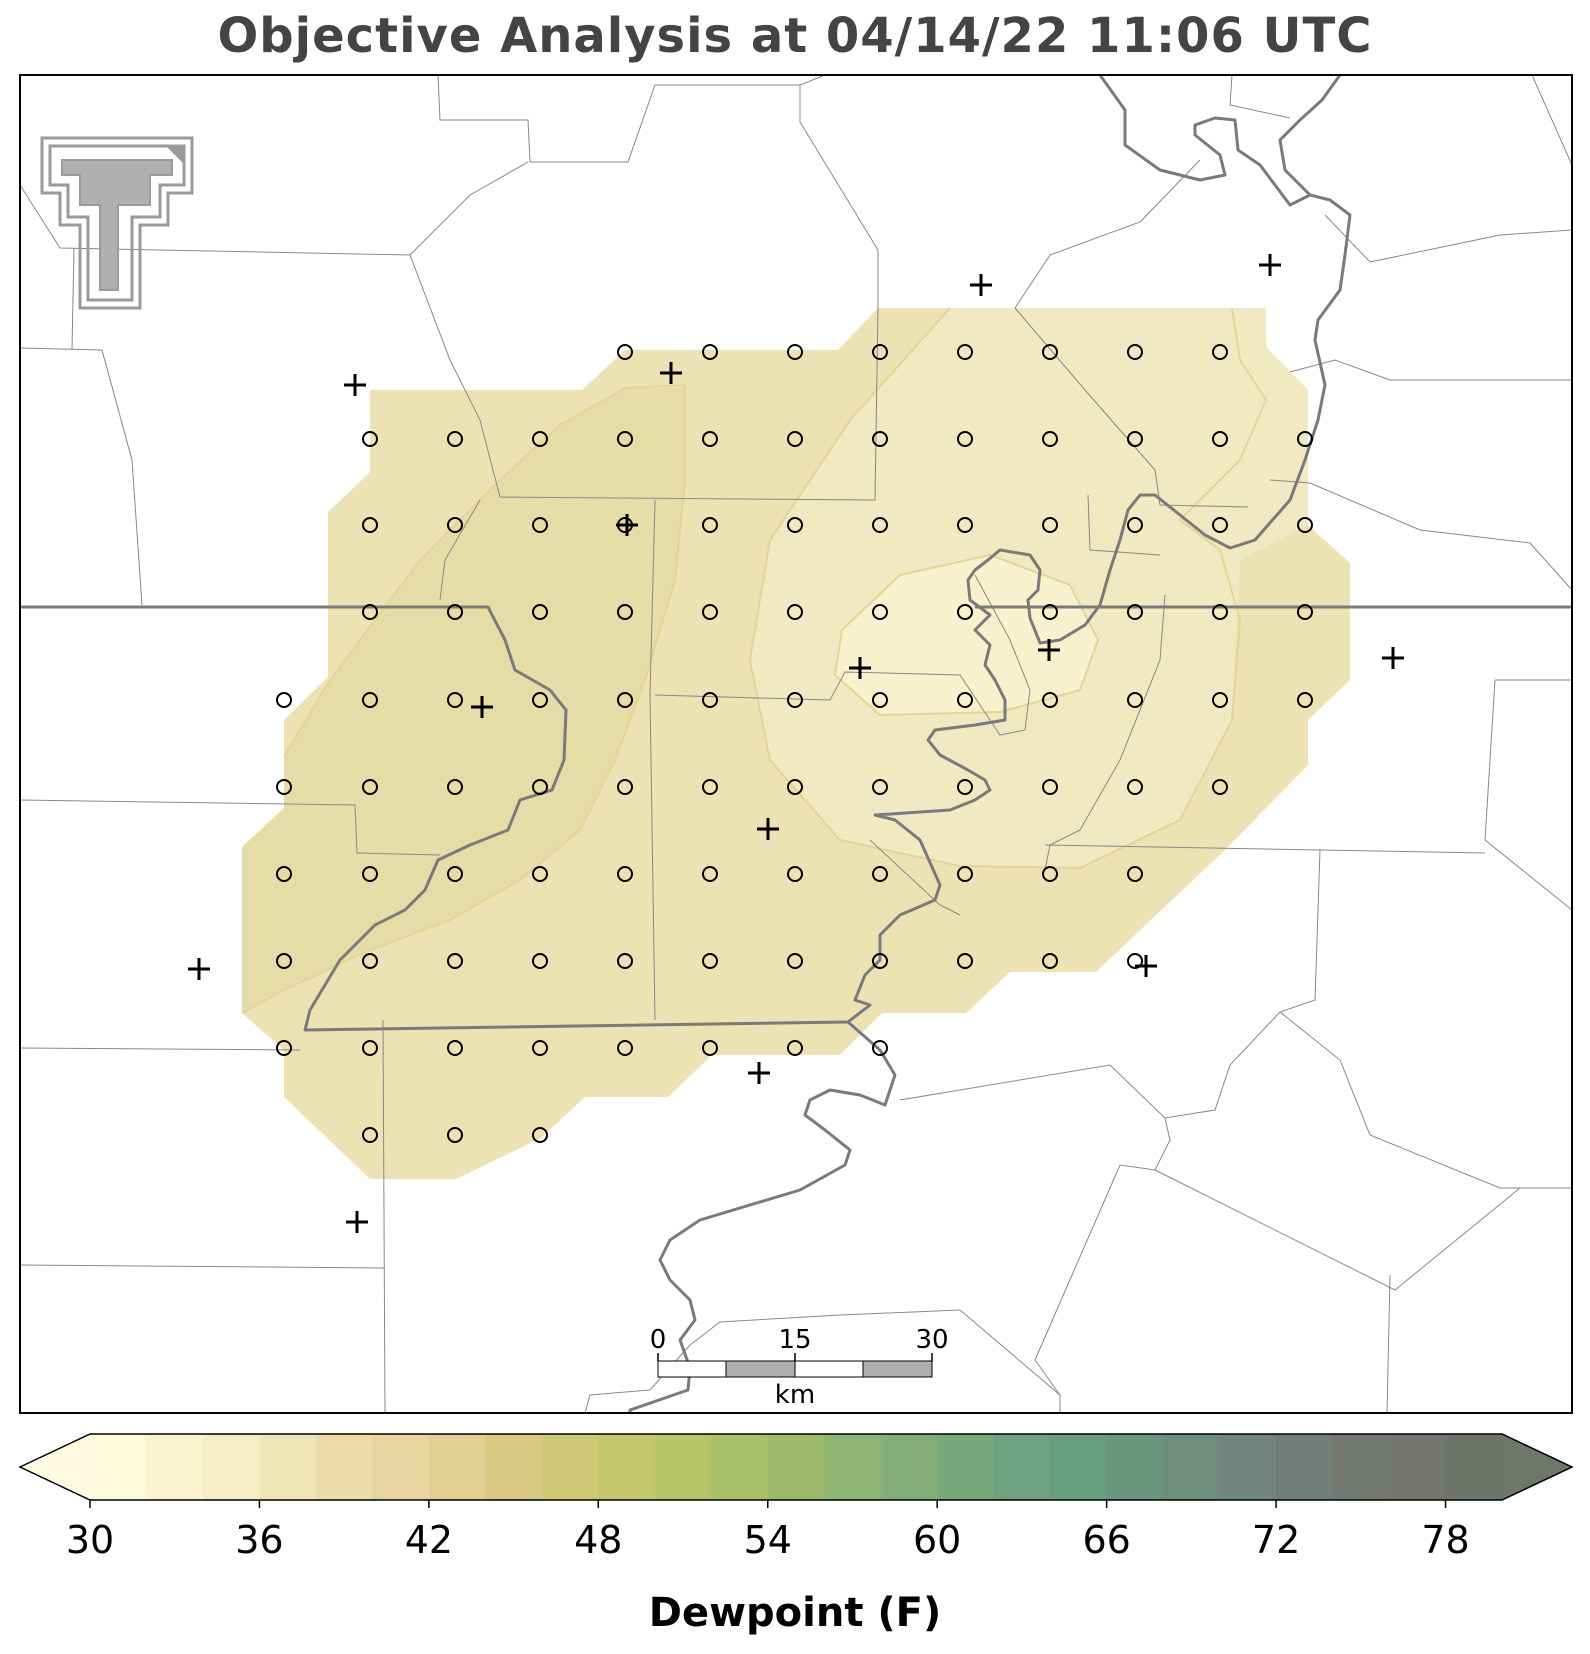 The width and height of the screenshot is (1590, 1654). Describe the element at coordinates (55, 1467) in the screenshot. I see `colorbar-extend-min` at that location.